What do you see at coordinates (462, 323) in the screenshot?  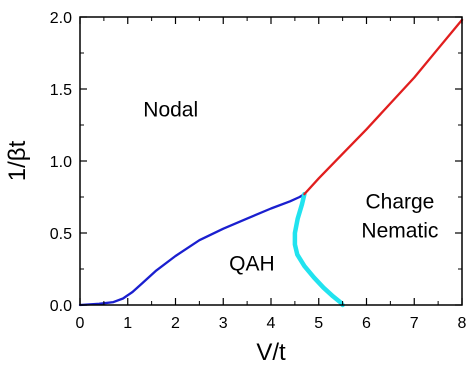 I see `x-tick-label: 8` at bounding box center [462, 323].